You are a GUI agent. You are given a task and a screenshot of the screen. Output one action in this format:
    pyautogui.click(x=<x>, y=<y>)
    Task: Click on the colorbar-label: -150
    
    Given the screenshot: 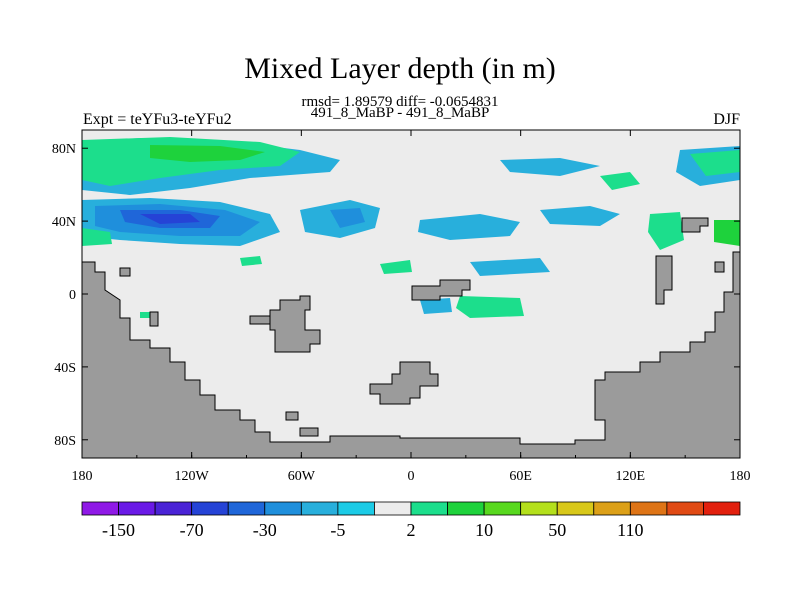 What is the action you would take?
    pyautogui.click(x=118, y=530)
    